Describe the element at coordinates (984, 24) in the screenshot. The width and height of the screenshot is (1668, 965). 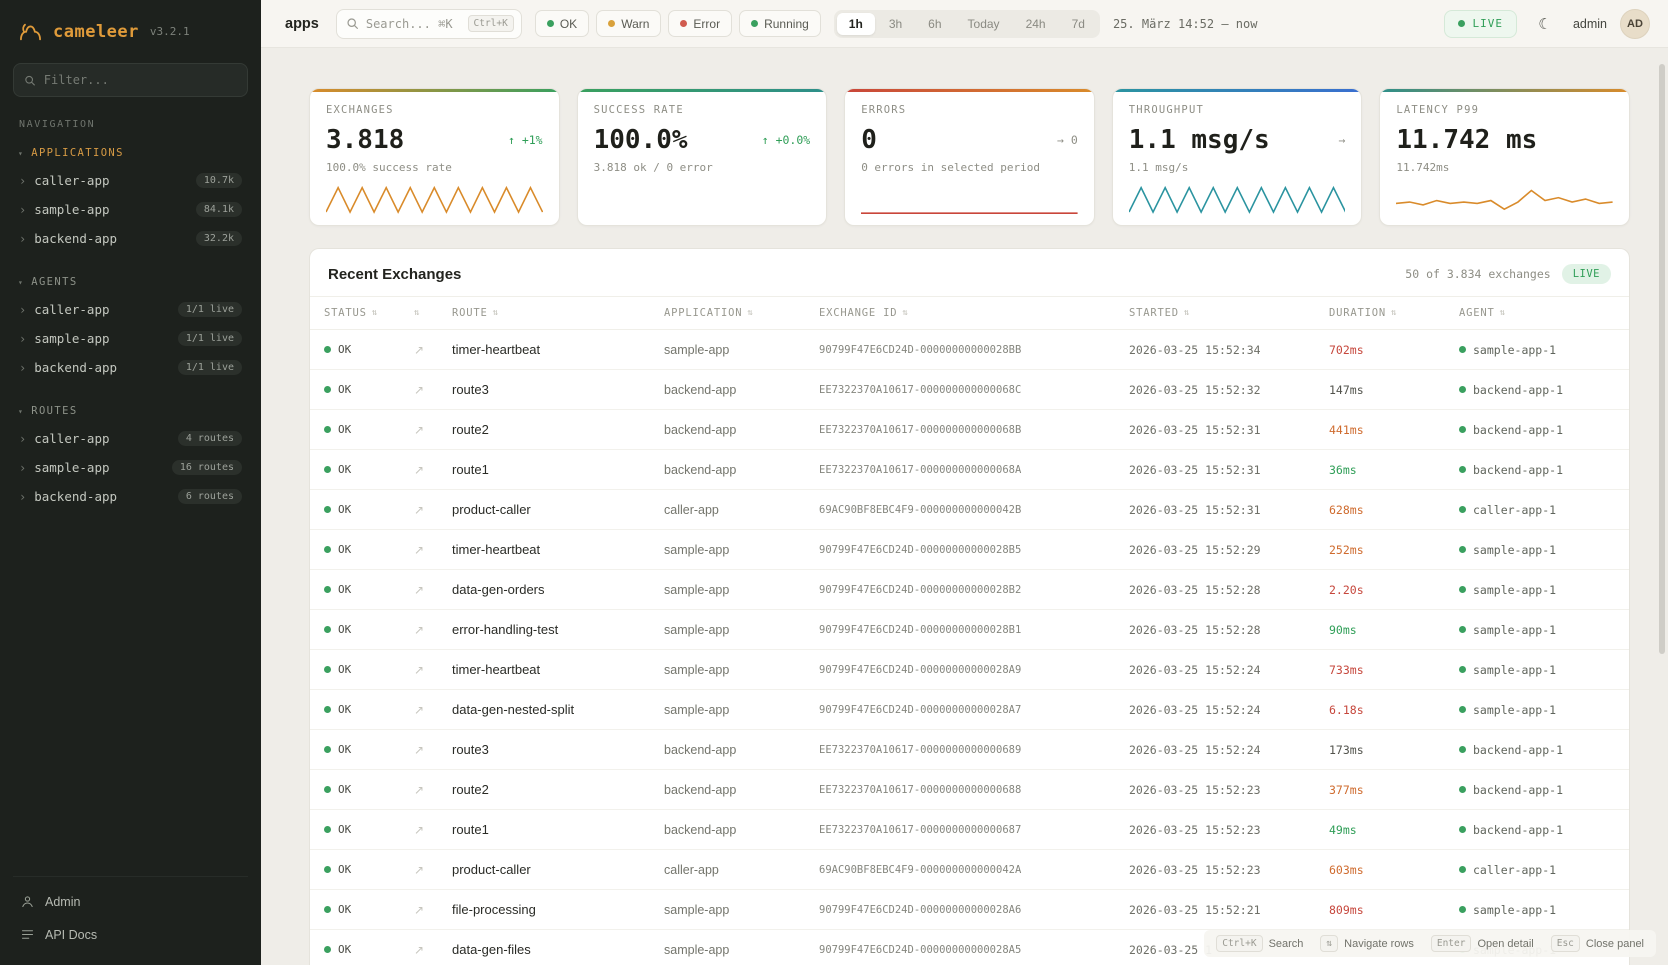
I see `time-range-today: Today` at that location.